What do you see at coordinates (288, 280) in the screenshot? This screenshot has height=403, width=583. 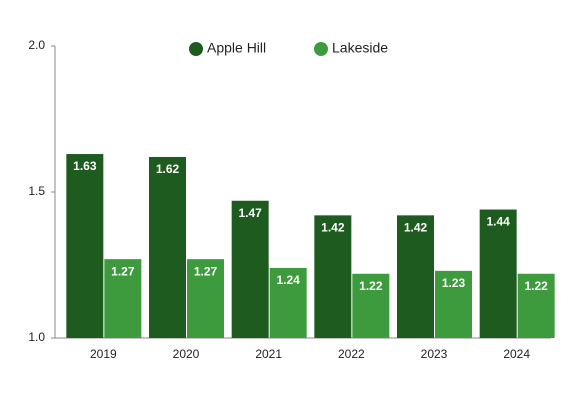 I see `value-label: 1.24` at bounding box center [288, 280].